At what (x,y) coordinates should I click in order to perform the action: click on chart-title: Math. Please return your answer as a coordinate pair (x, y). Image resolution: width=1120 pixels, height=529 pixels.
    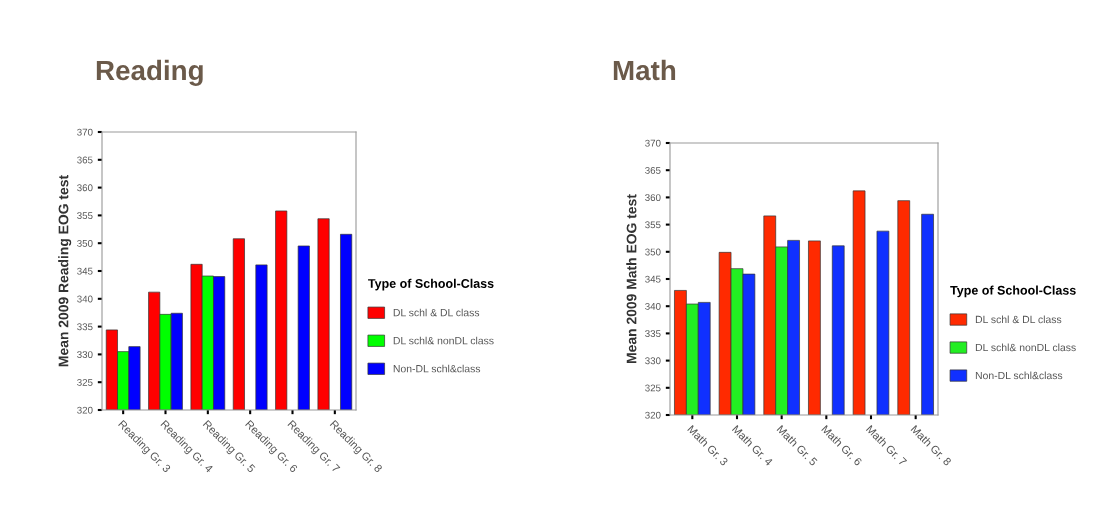
    Looking at the image, I should click on (644, 70).